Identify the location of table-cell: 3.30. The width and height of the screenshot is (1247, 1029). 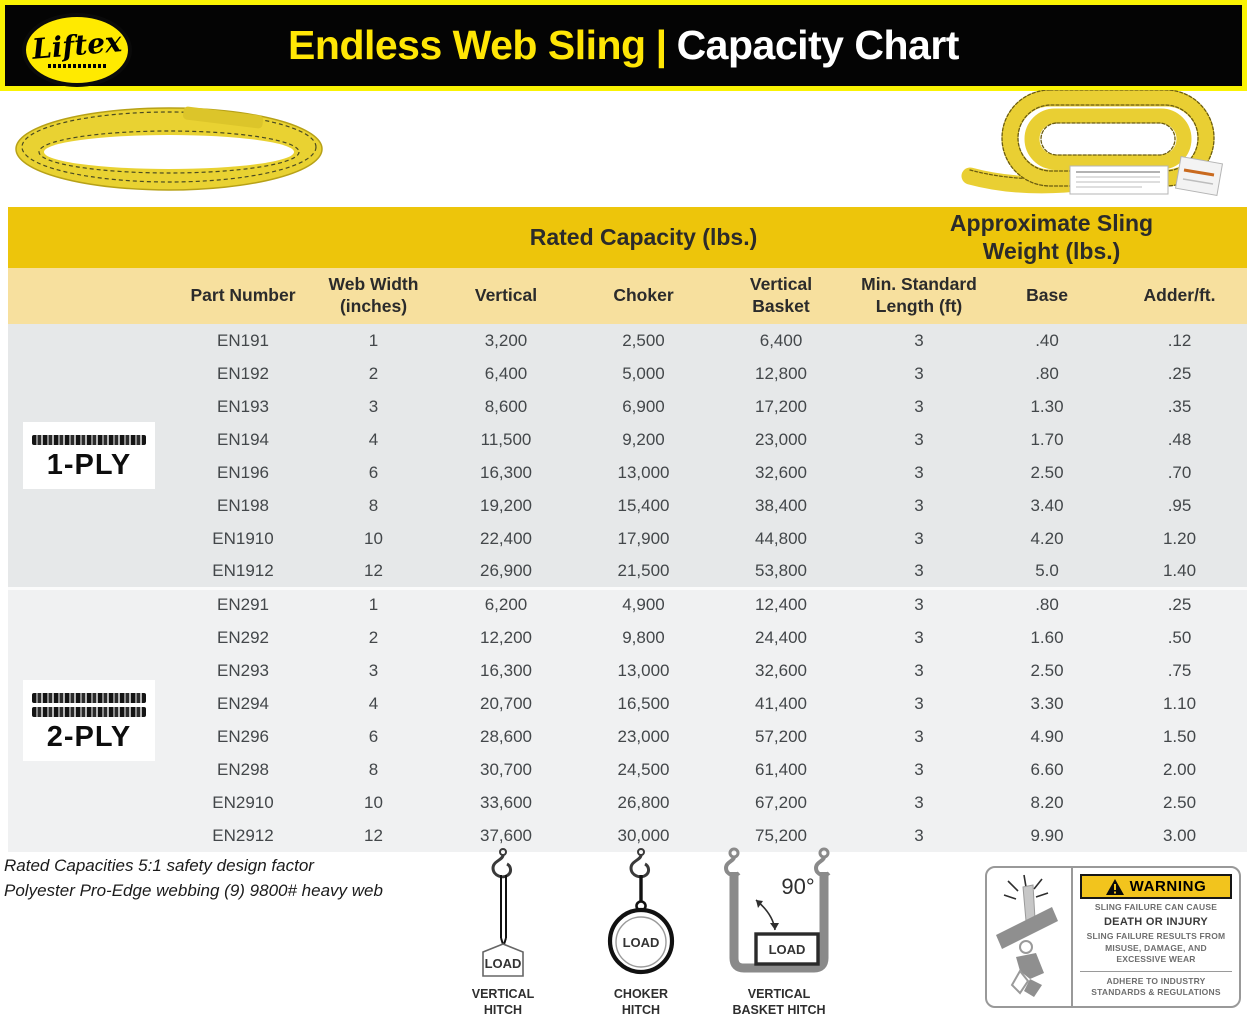
(1047, 703).